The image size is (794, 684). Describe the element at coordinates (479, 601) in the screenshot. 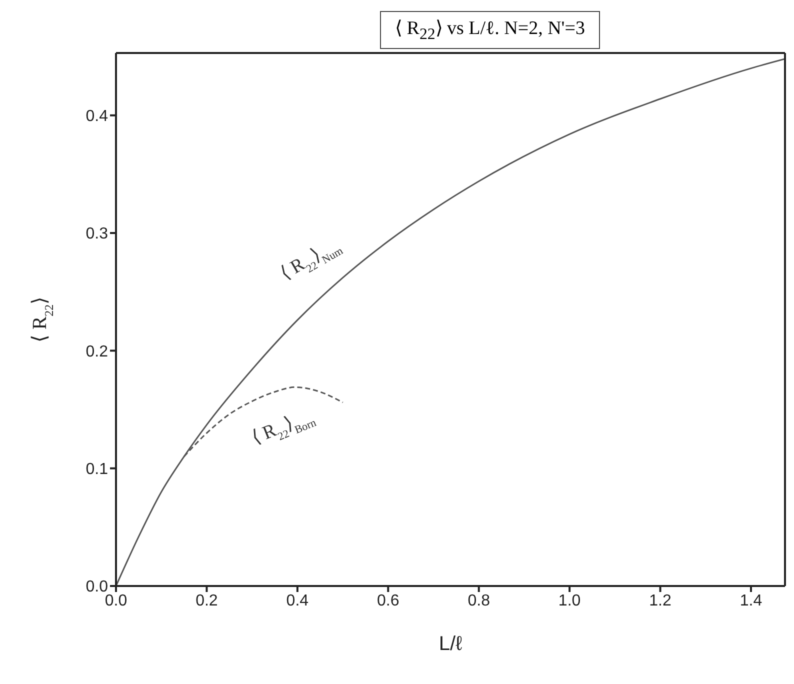

I see `x-tick-label: 0.8` at that location.